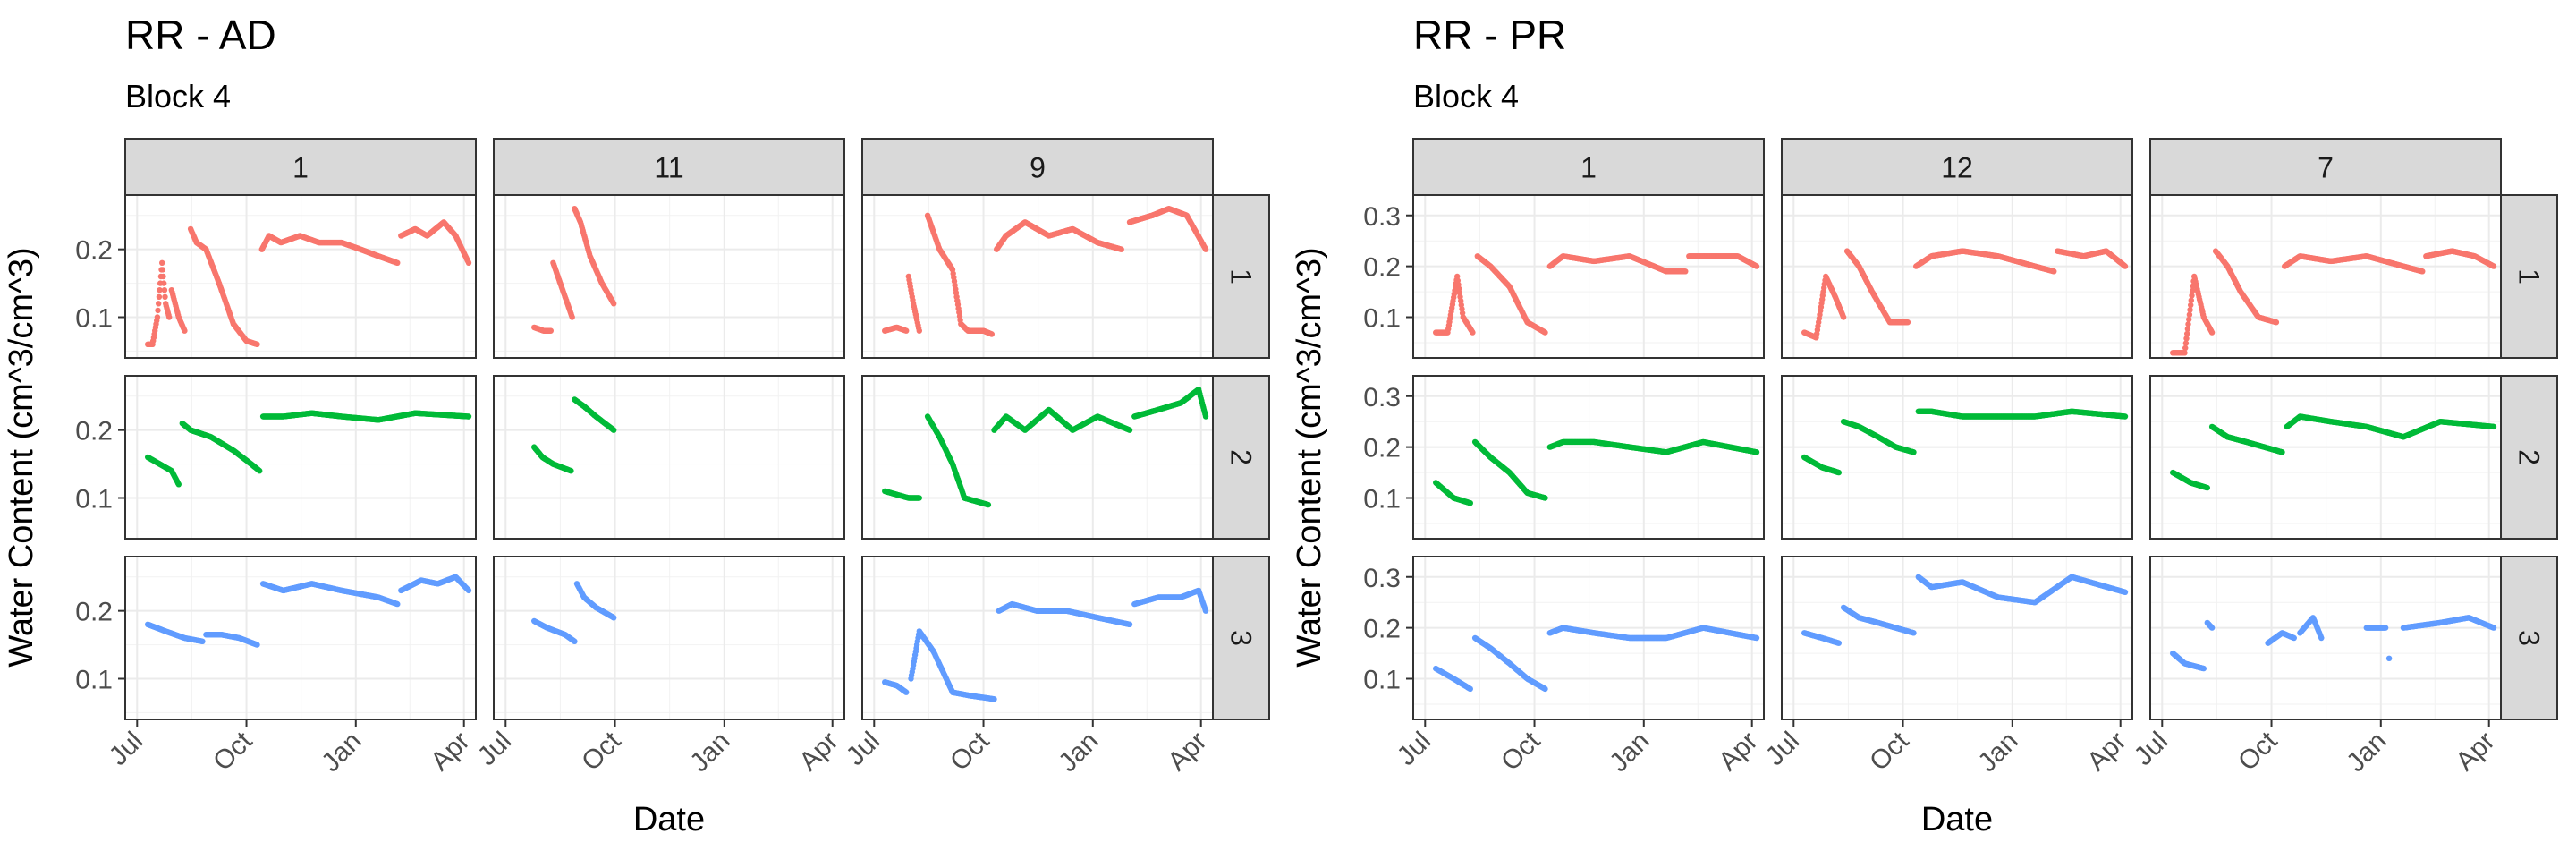 This screenshot has height=859, width=2576. I want to click on panel-border, so click(300, 276).